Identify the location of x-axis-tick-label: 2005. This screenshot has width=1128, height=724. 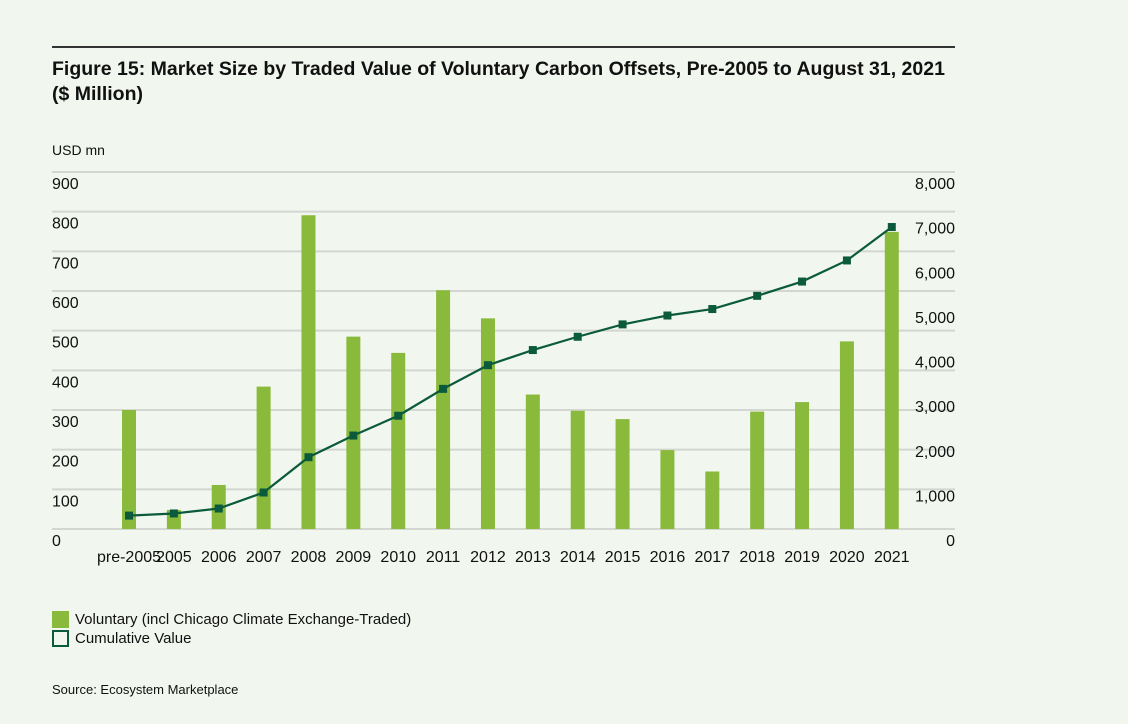
(174, 557).